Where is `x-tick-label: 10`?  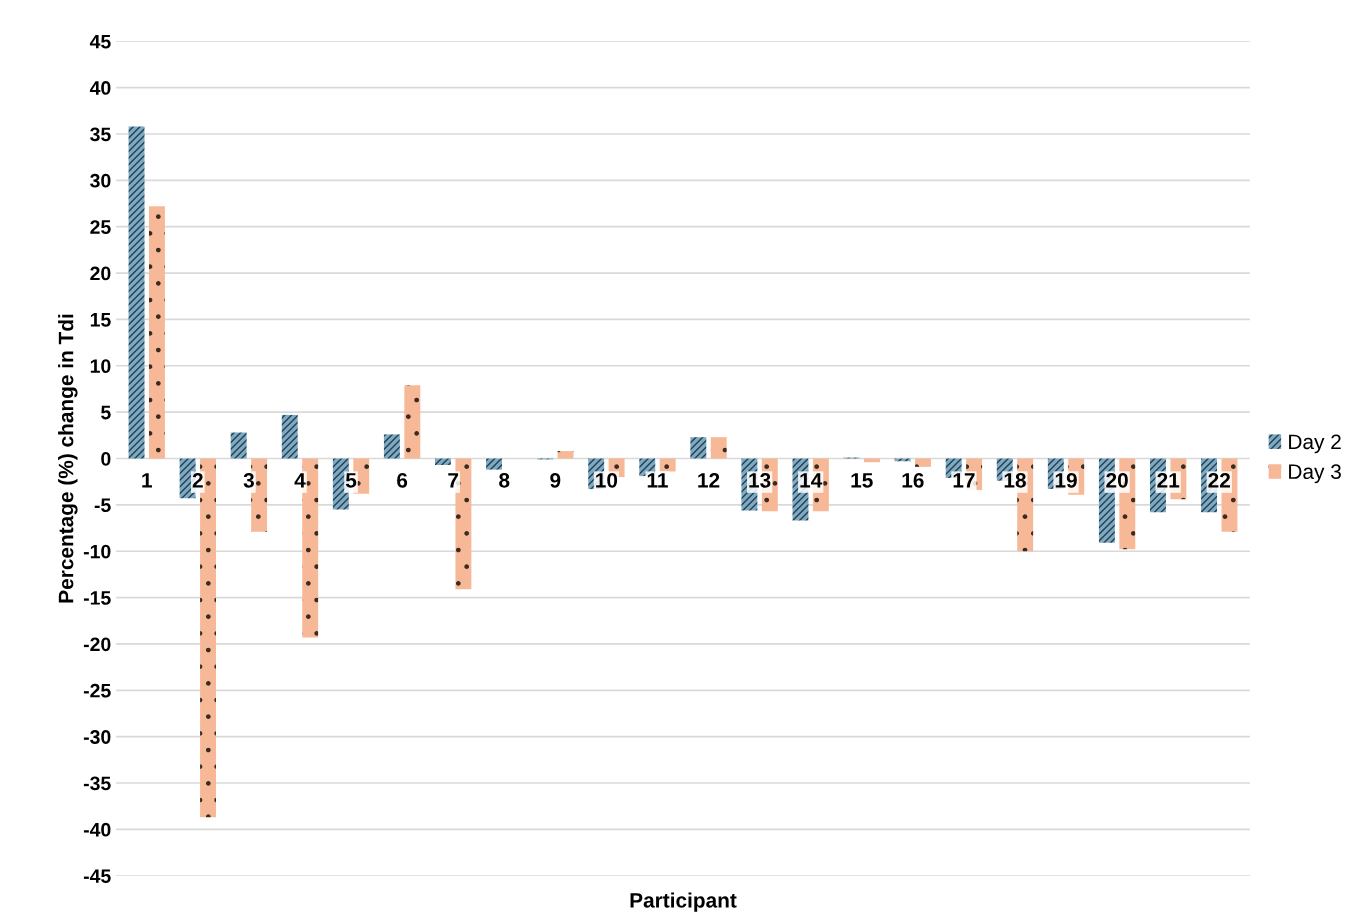 x-tick-label: 10 is located at coordinates (607, 480).